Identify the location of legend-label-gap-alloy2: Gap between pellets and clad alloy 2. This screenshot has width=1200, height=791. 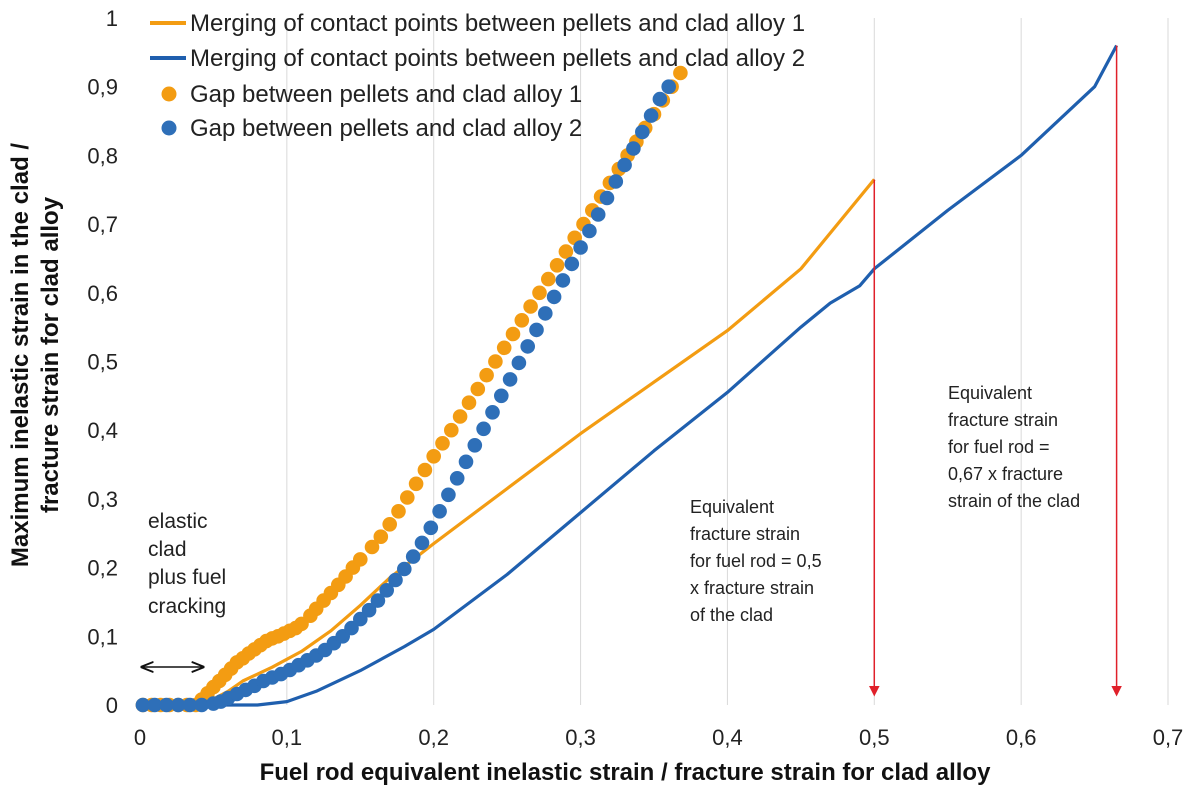
(386, 128).